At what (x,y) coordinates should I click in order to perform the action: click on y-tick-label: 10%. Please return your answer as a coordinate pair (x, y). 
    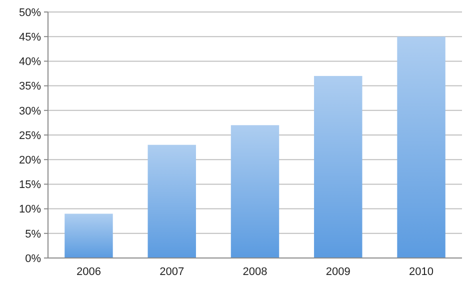
    Looking at the image, I should click on (30, 210).